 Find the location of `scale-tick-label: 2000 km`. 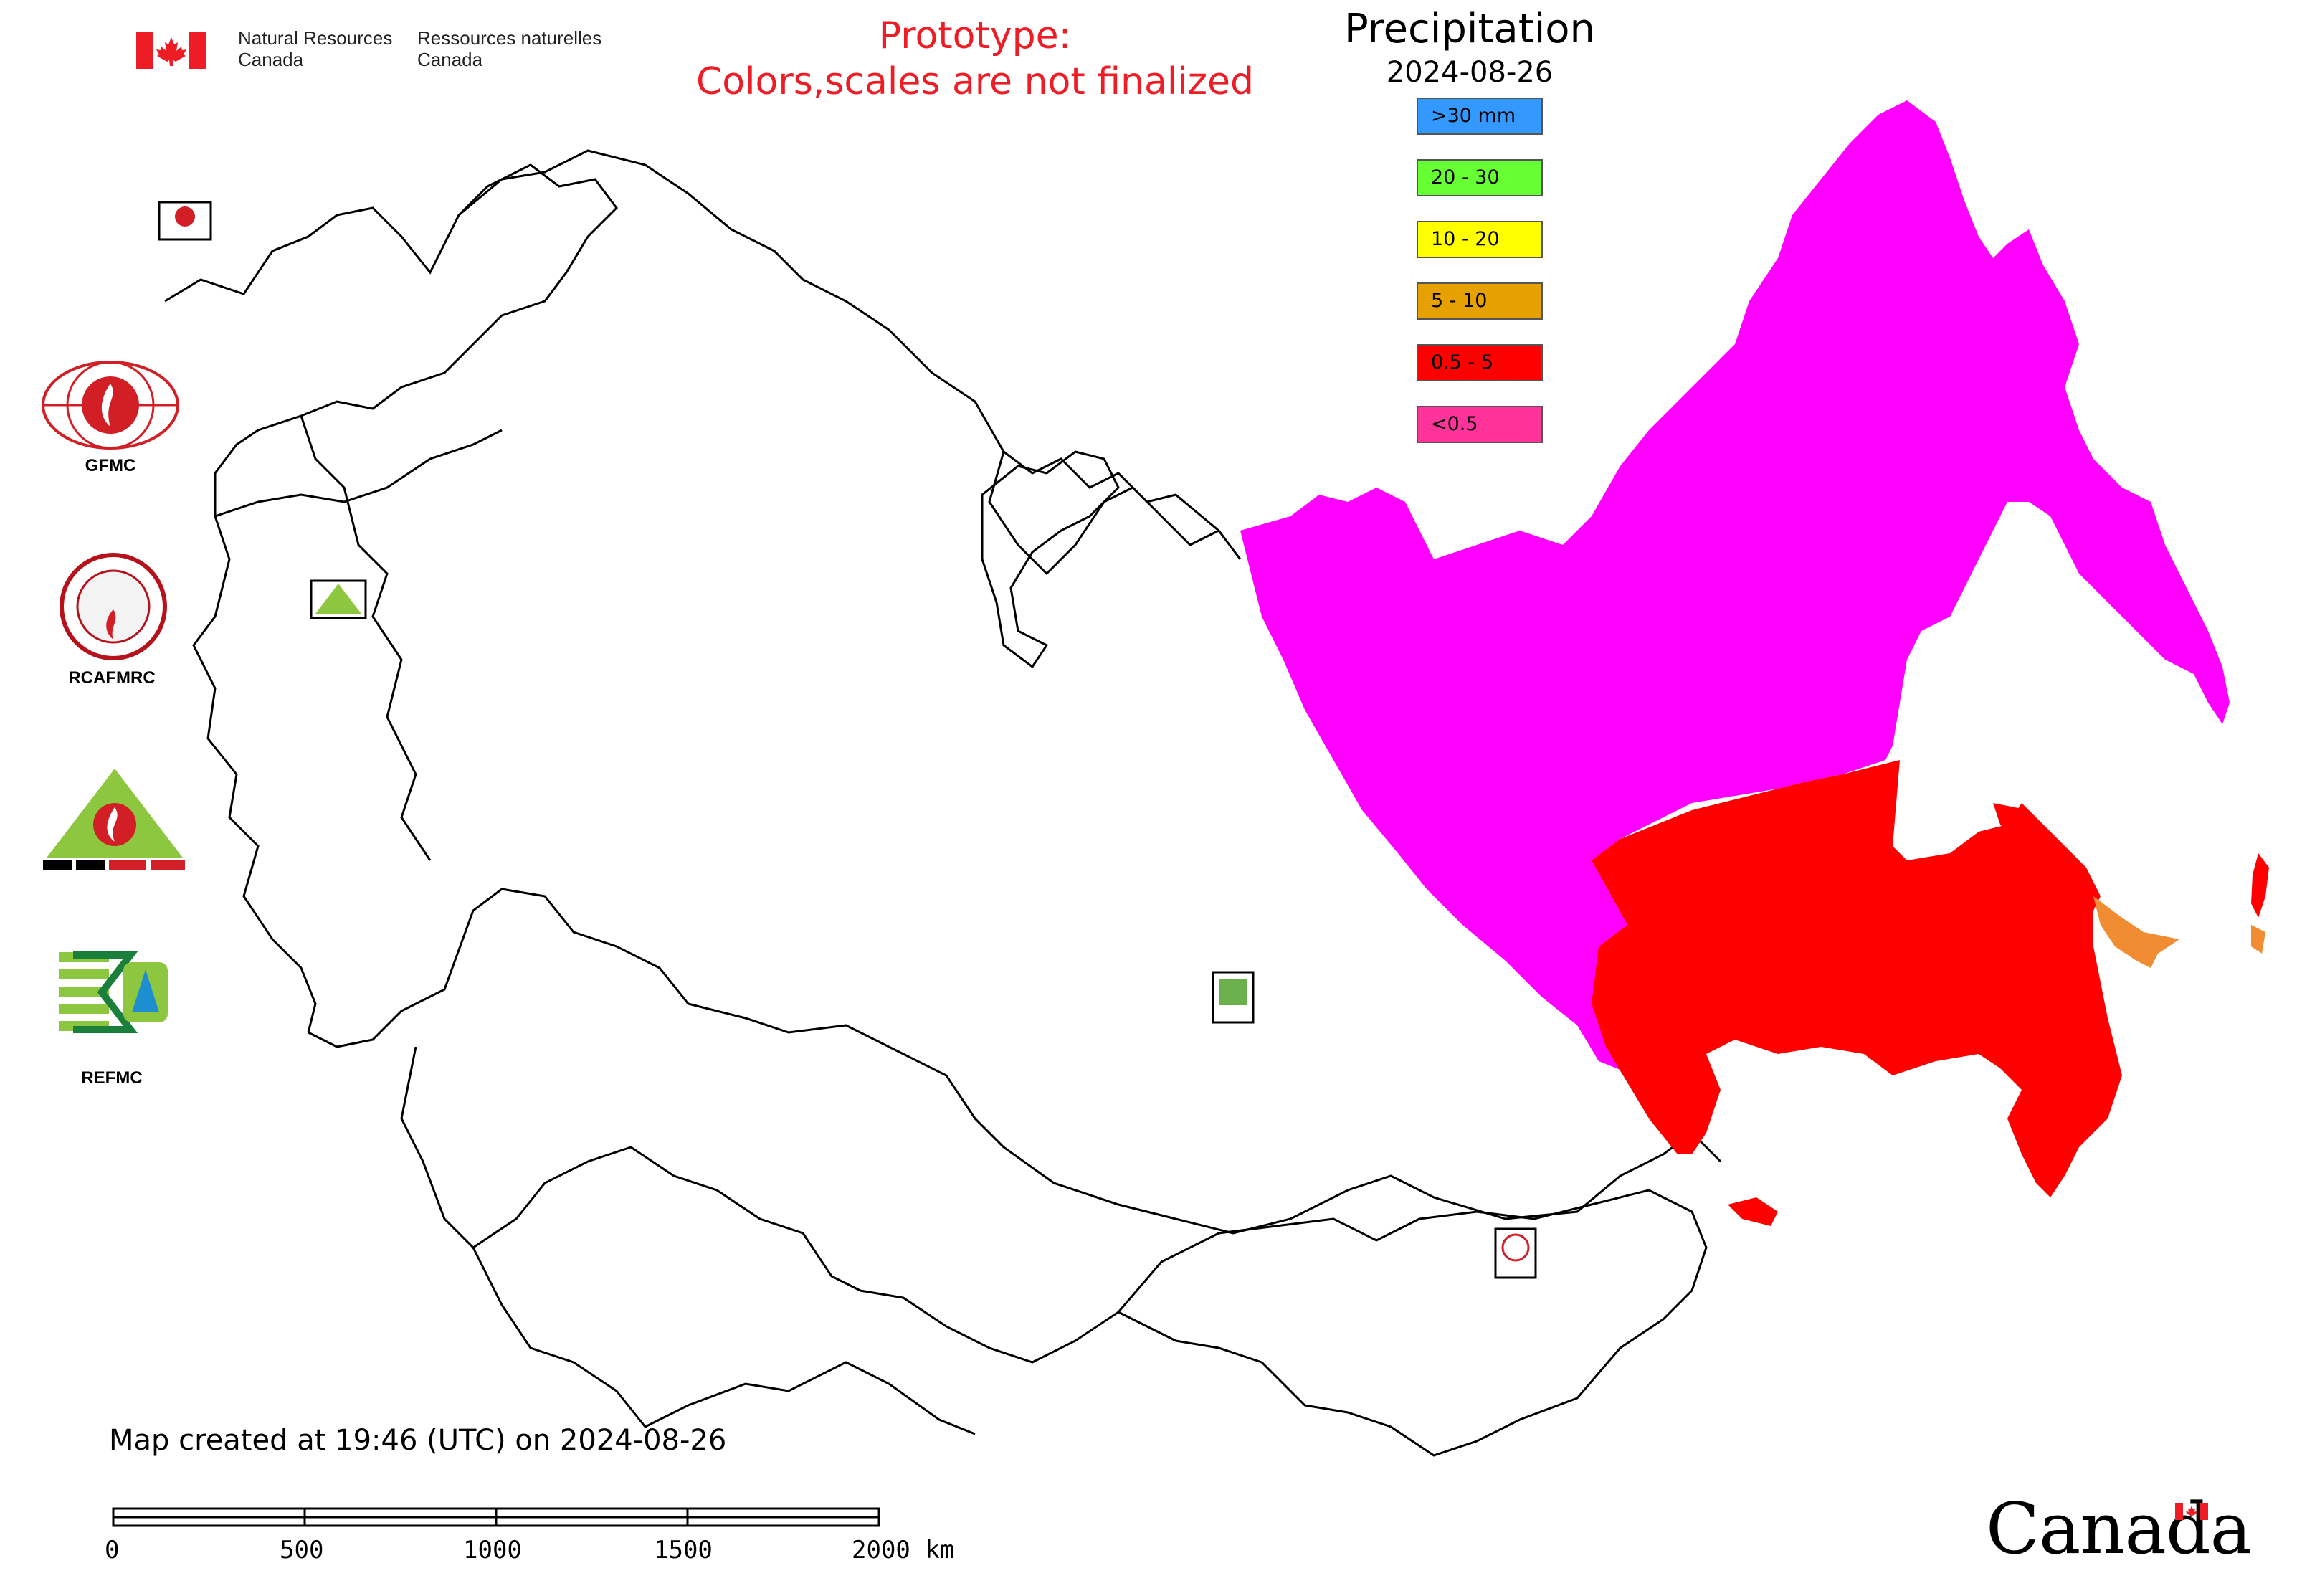

scale-tick-label: 2000 km is located at coordinates (904, 1550).